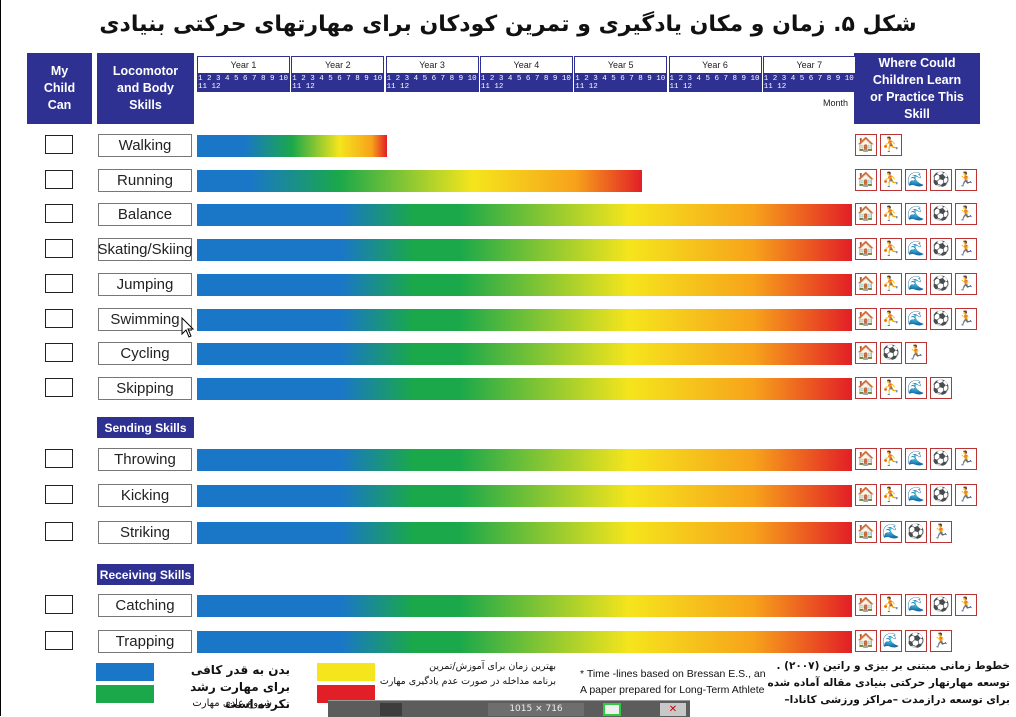 Image resolution: width=1016 pixels, height=717 pixels. I want to click on skill-name: Trapping, so click(145, 641).